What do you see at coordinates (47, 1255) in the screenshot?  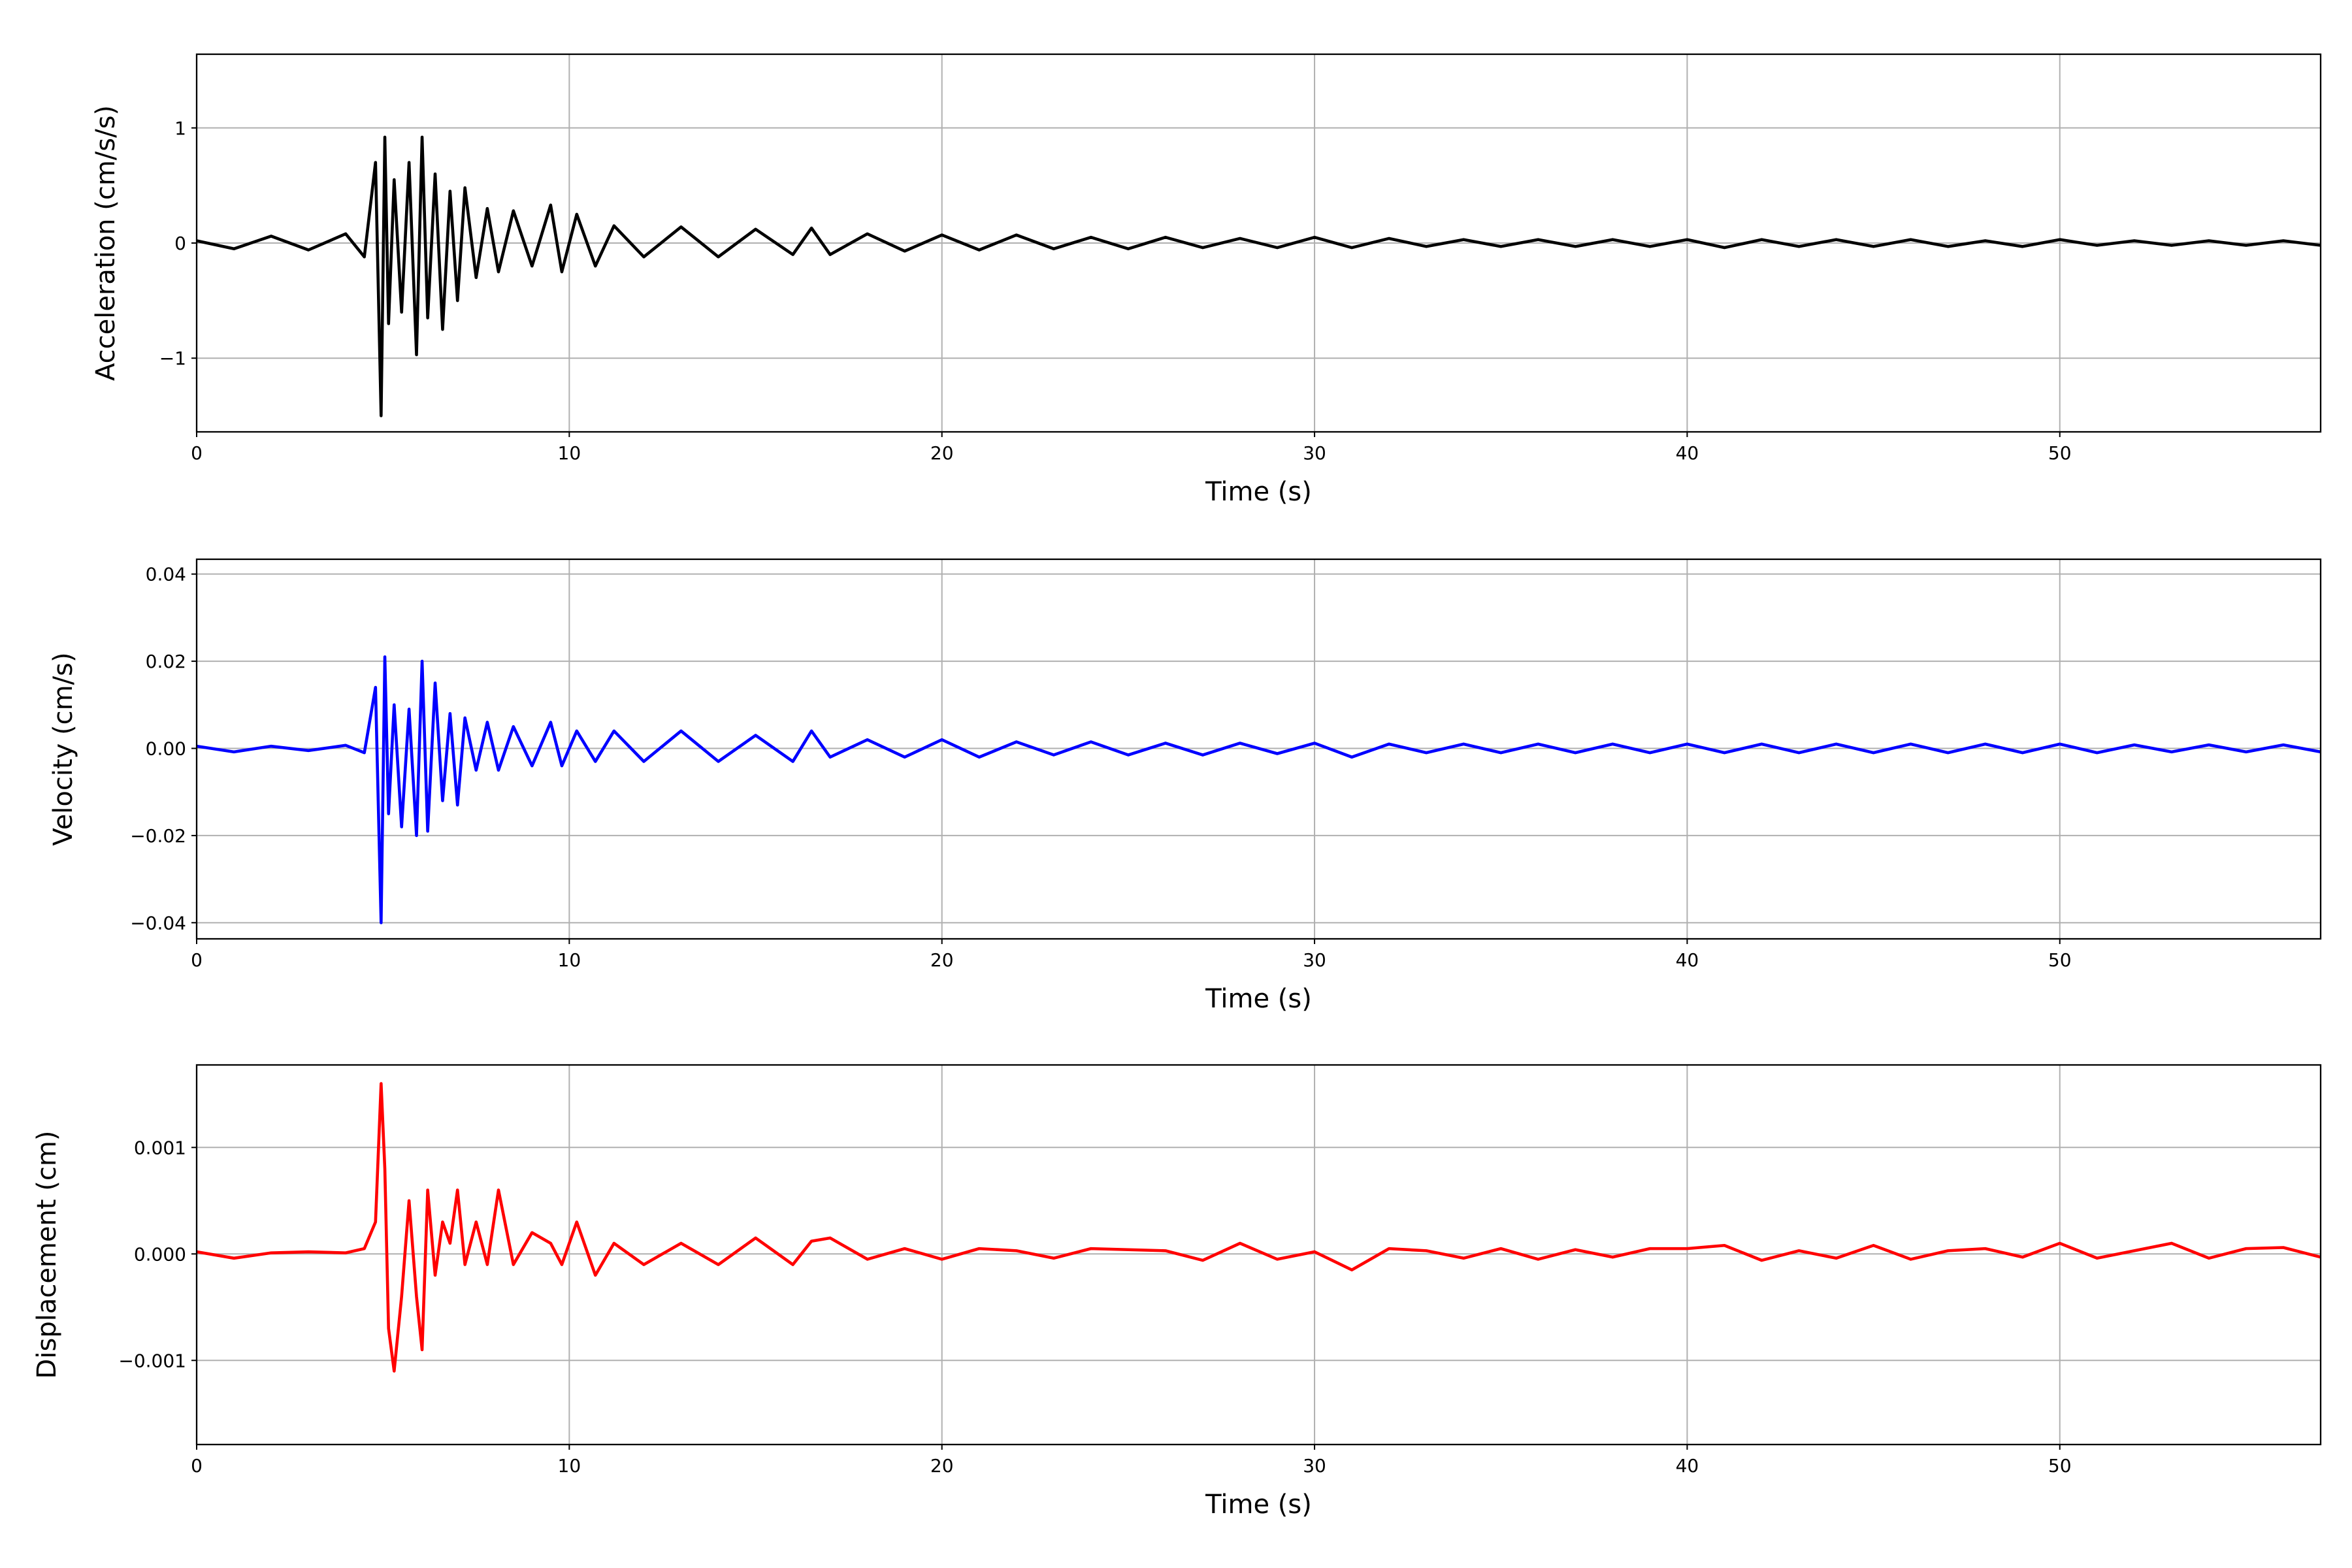 I see `y-axis-label: Displacement (cm)` at bounding box center [47, 1255].